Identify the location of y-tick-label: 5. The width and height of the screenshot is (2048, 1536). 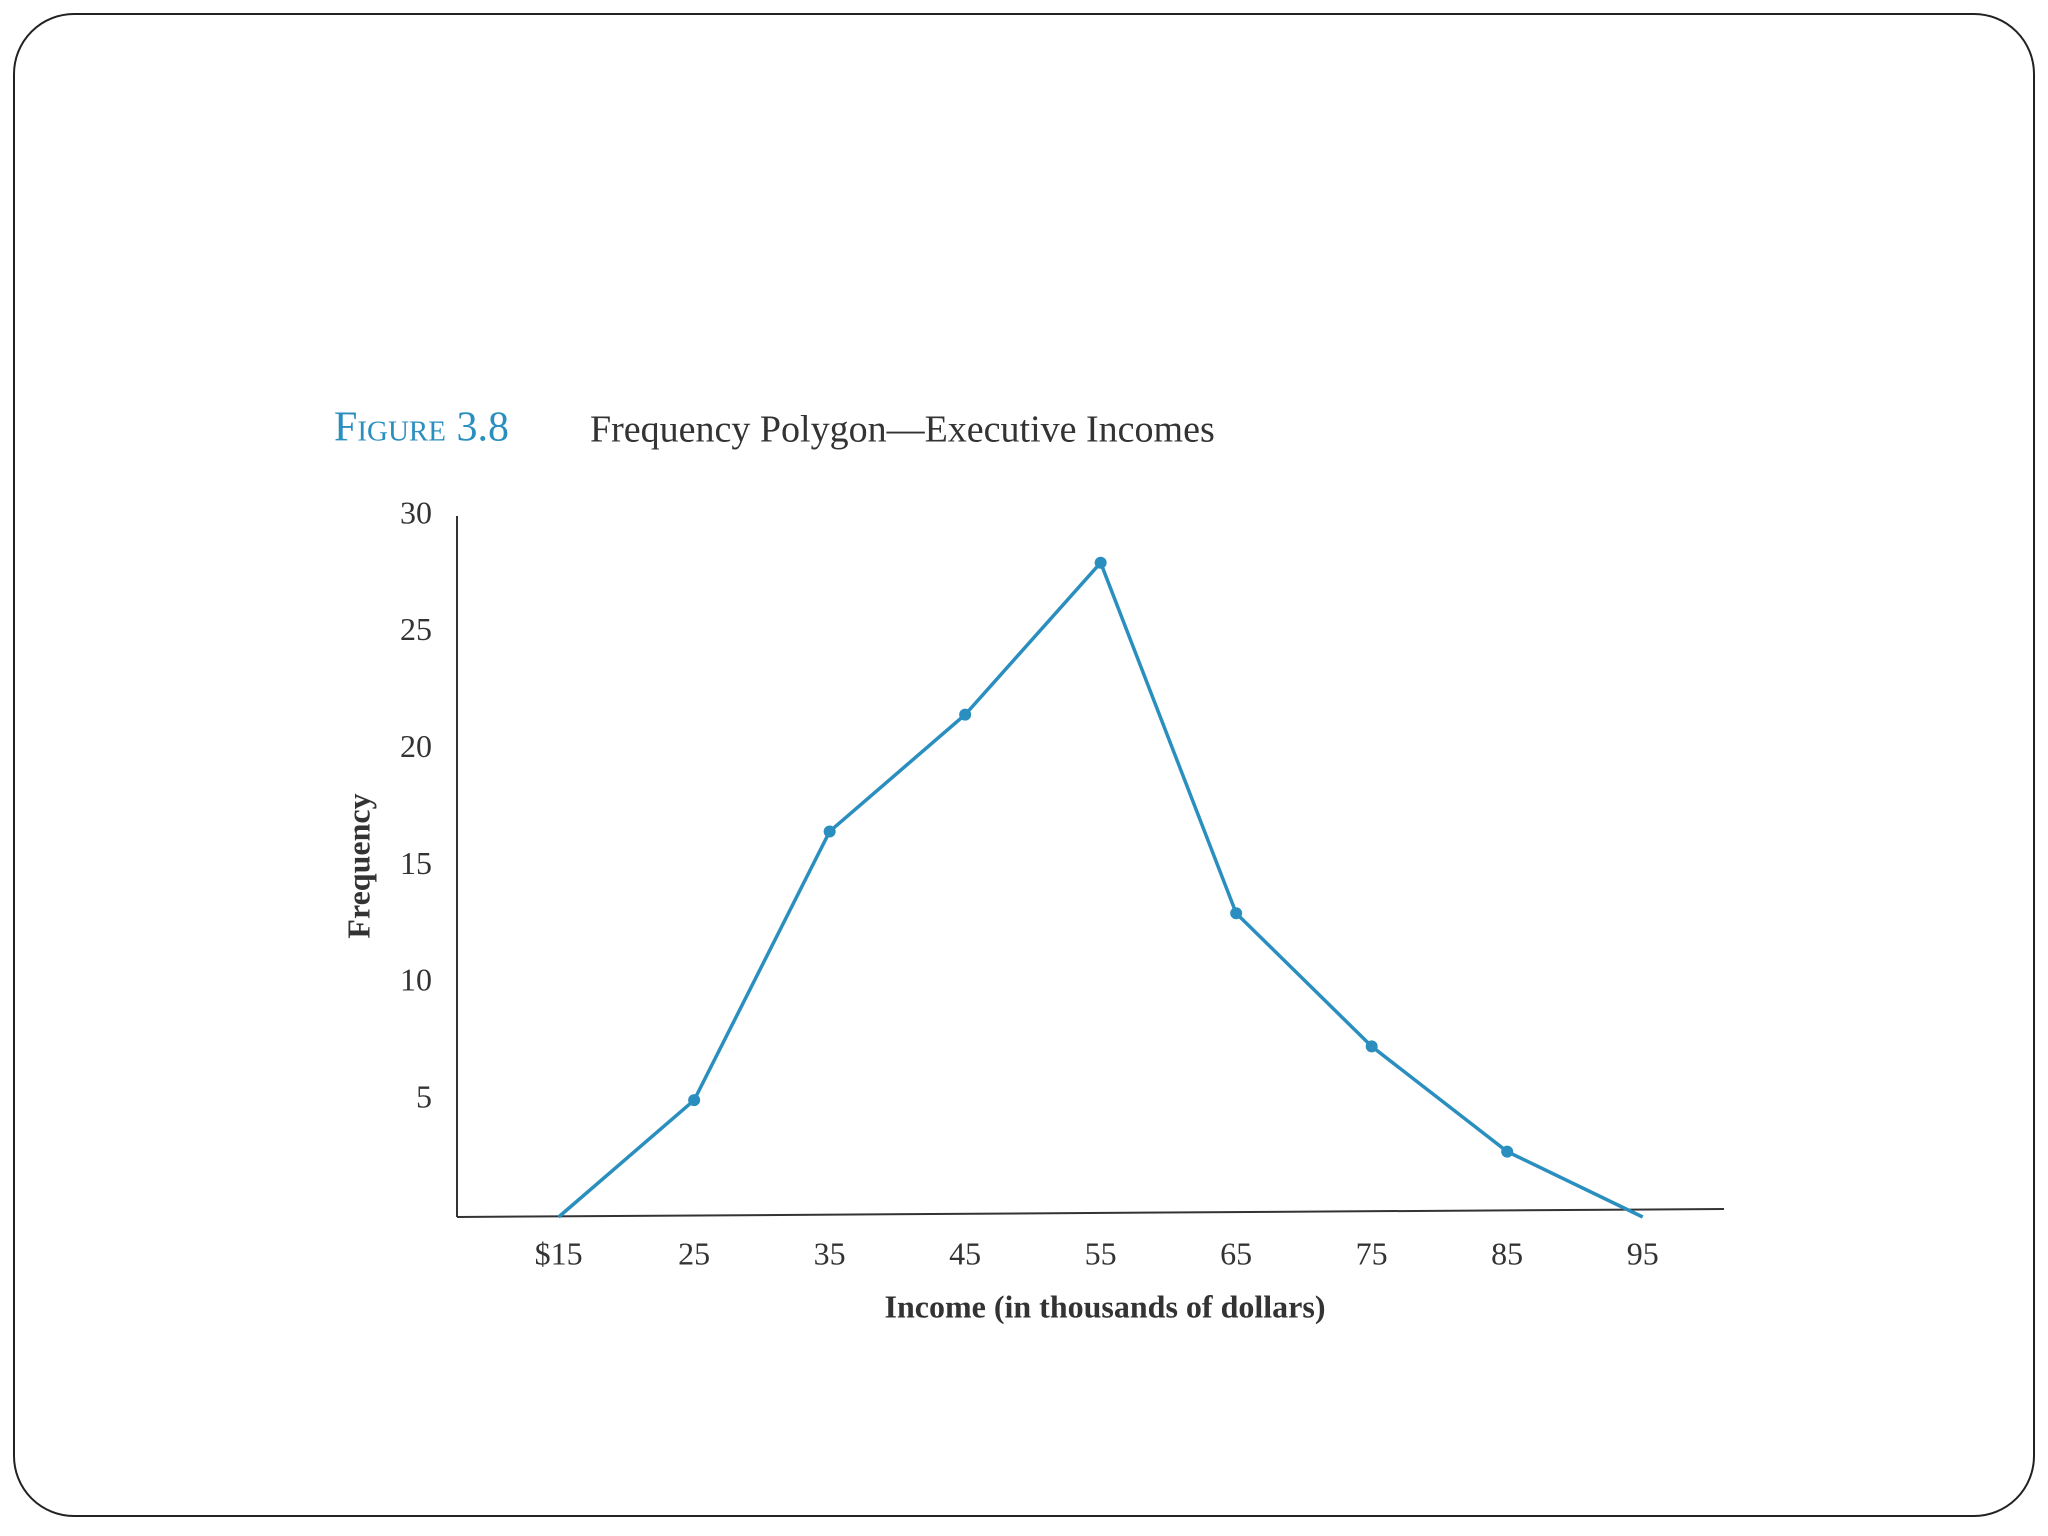
(424, 1097).